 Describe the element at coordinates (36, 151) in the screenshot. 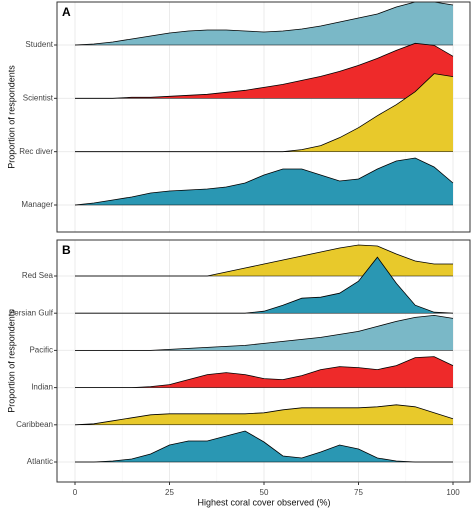

I see `y-tick-label: Rec diver` at that location.